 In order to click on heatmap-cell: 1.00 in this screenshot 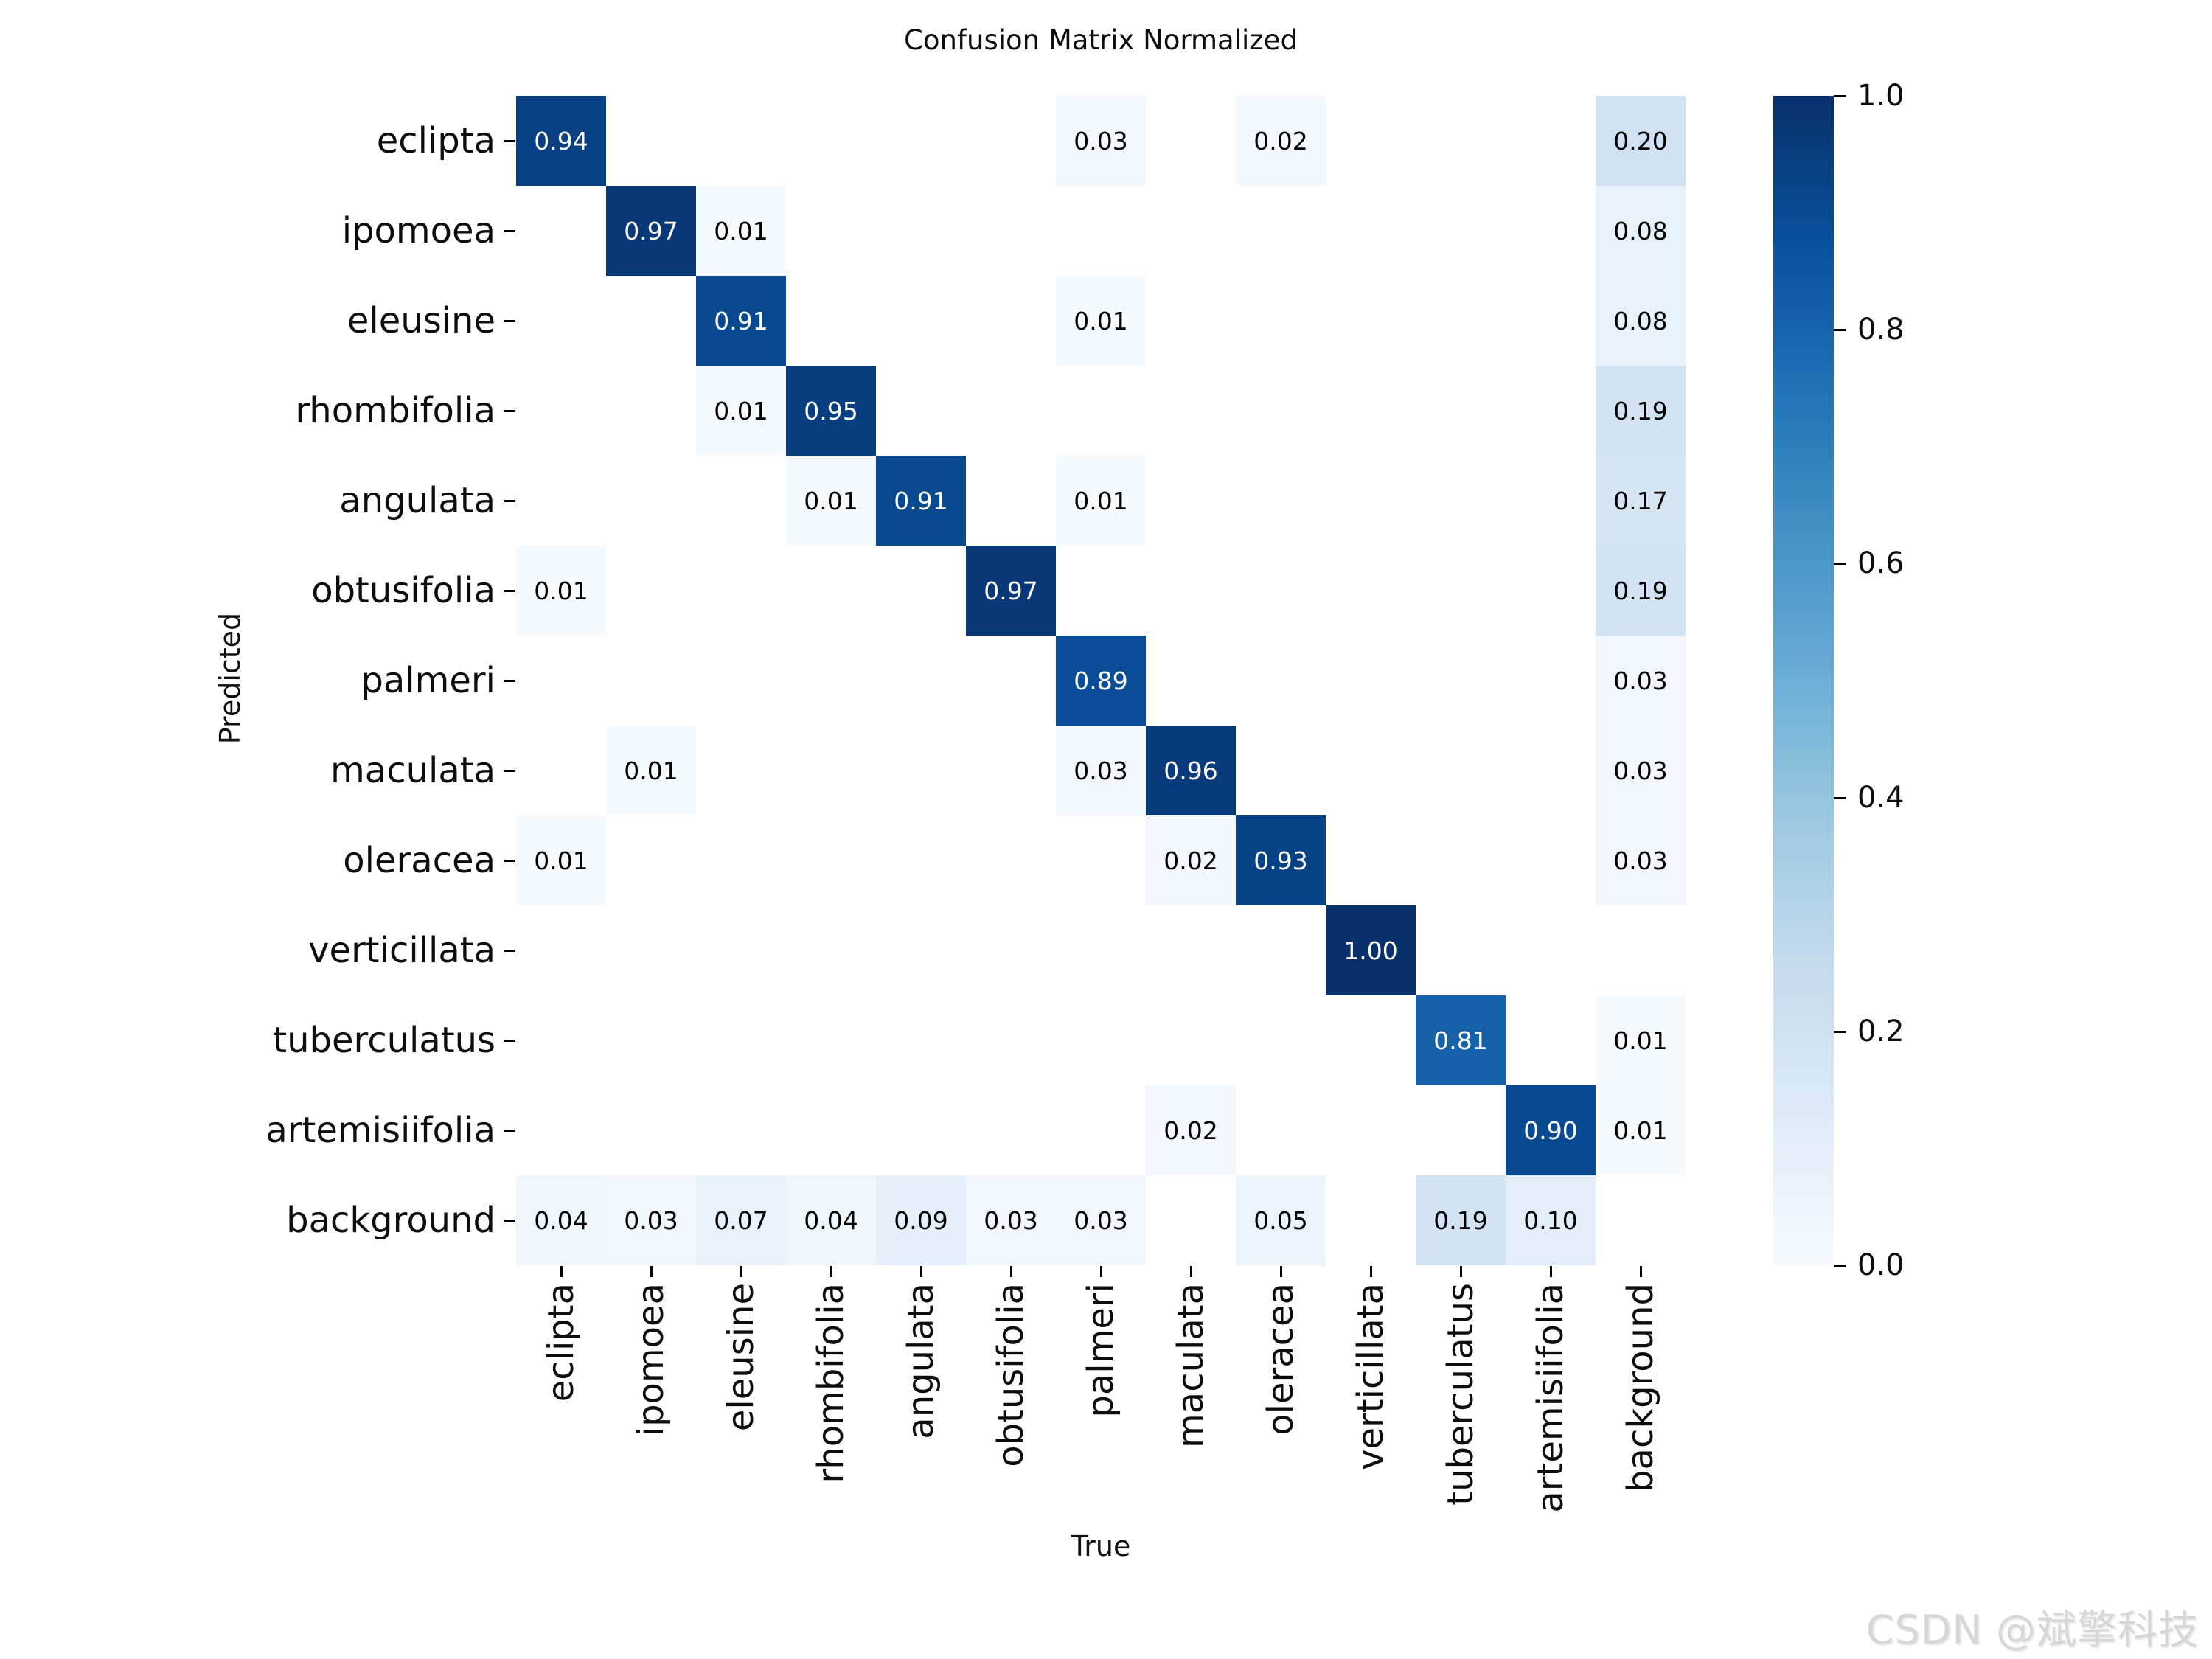, I will do `click(1371, 950)`.